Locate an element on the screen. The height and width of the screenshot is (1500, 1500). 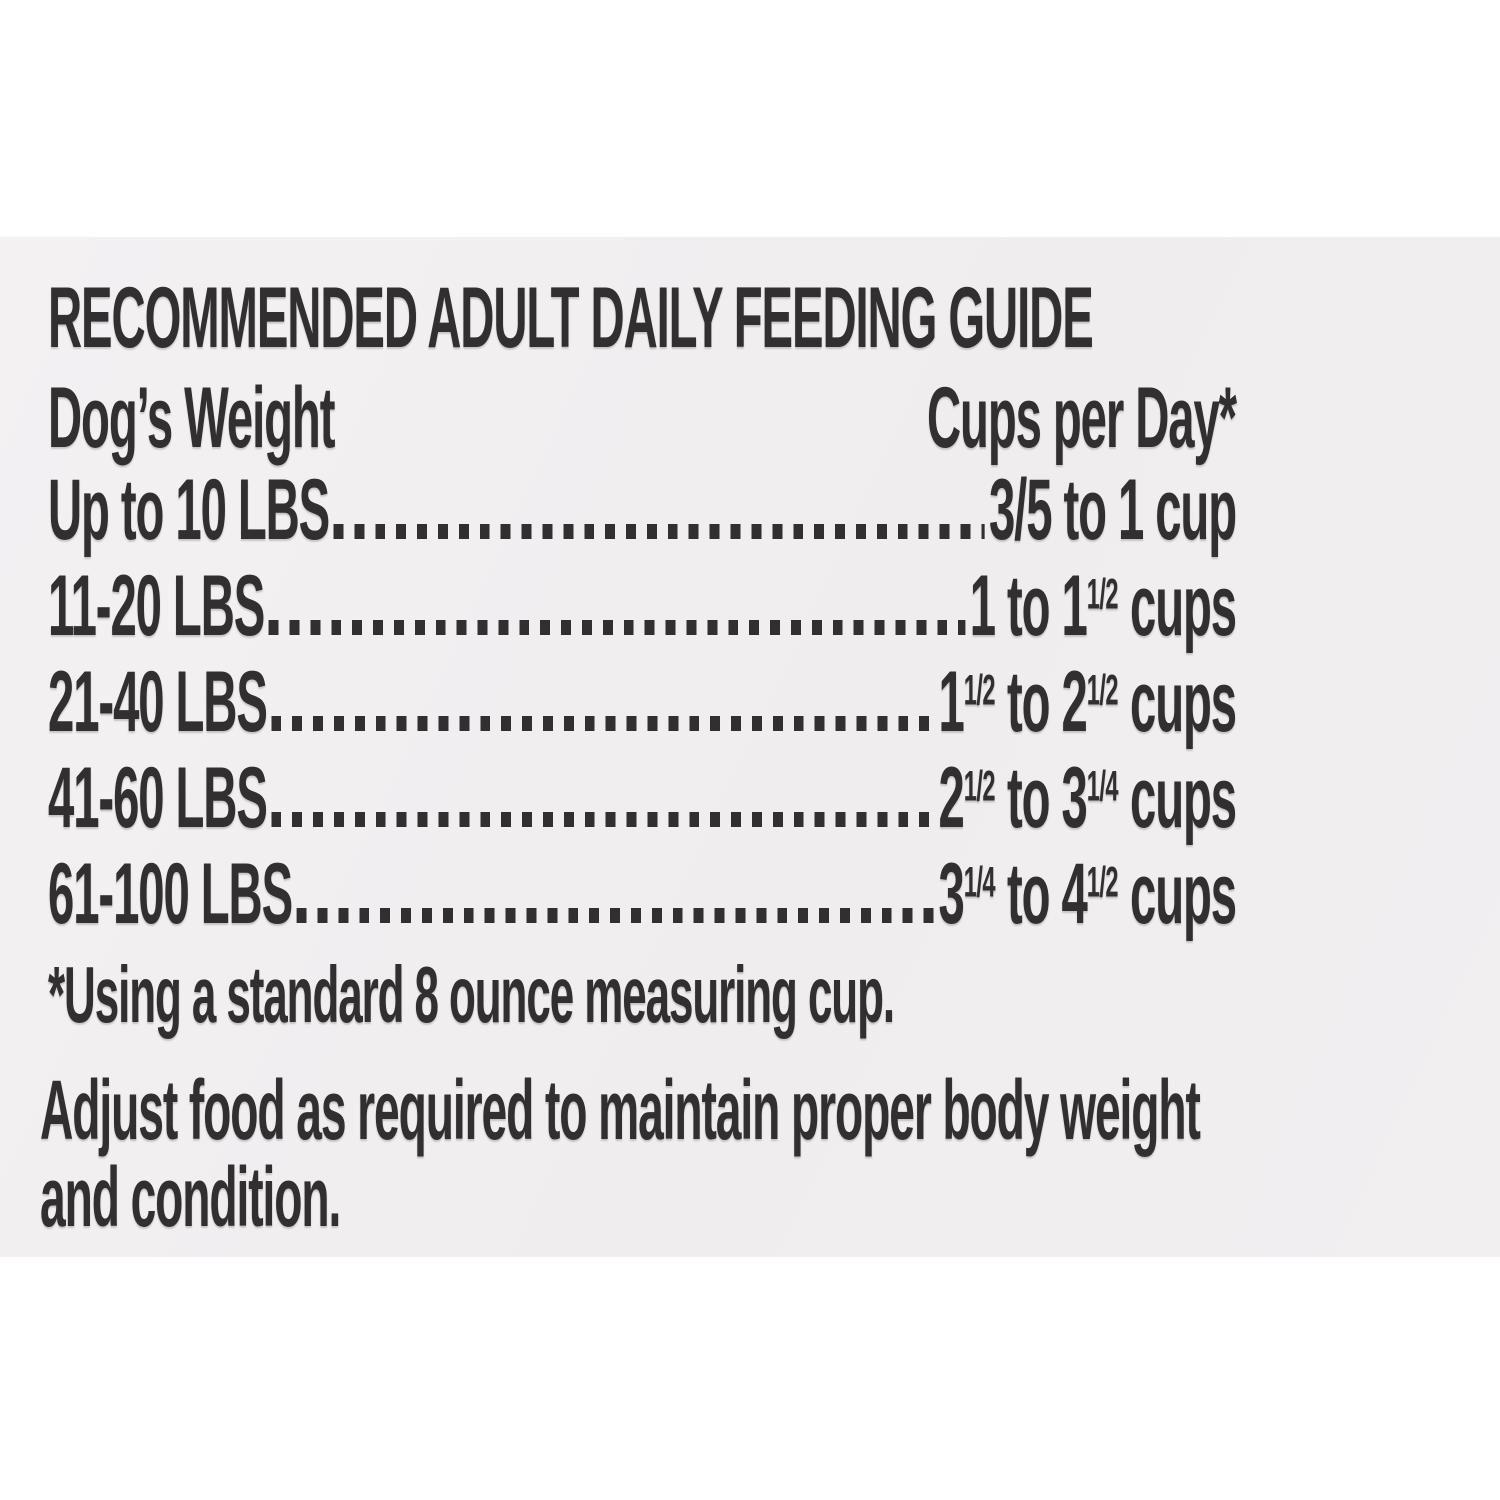
row-weight-label: 11-20 LBS is located at coordinates (156, 606).